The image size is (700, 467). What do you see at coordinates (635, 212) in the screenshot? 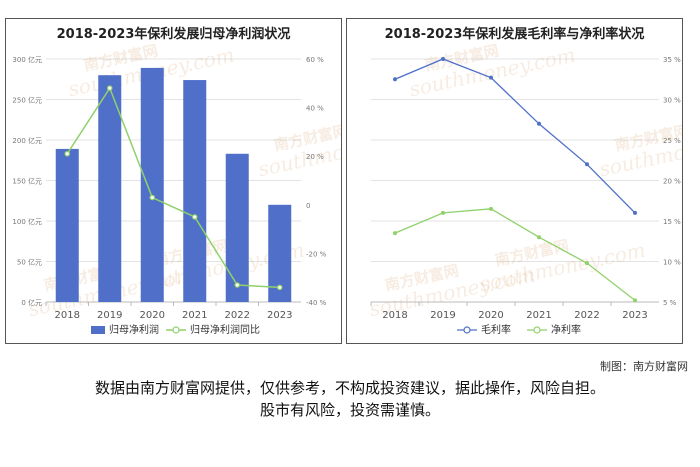
I see `series-0-point-2023` at bounding box center [635, 212].